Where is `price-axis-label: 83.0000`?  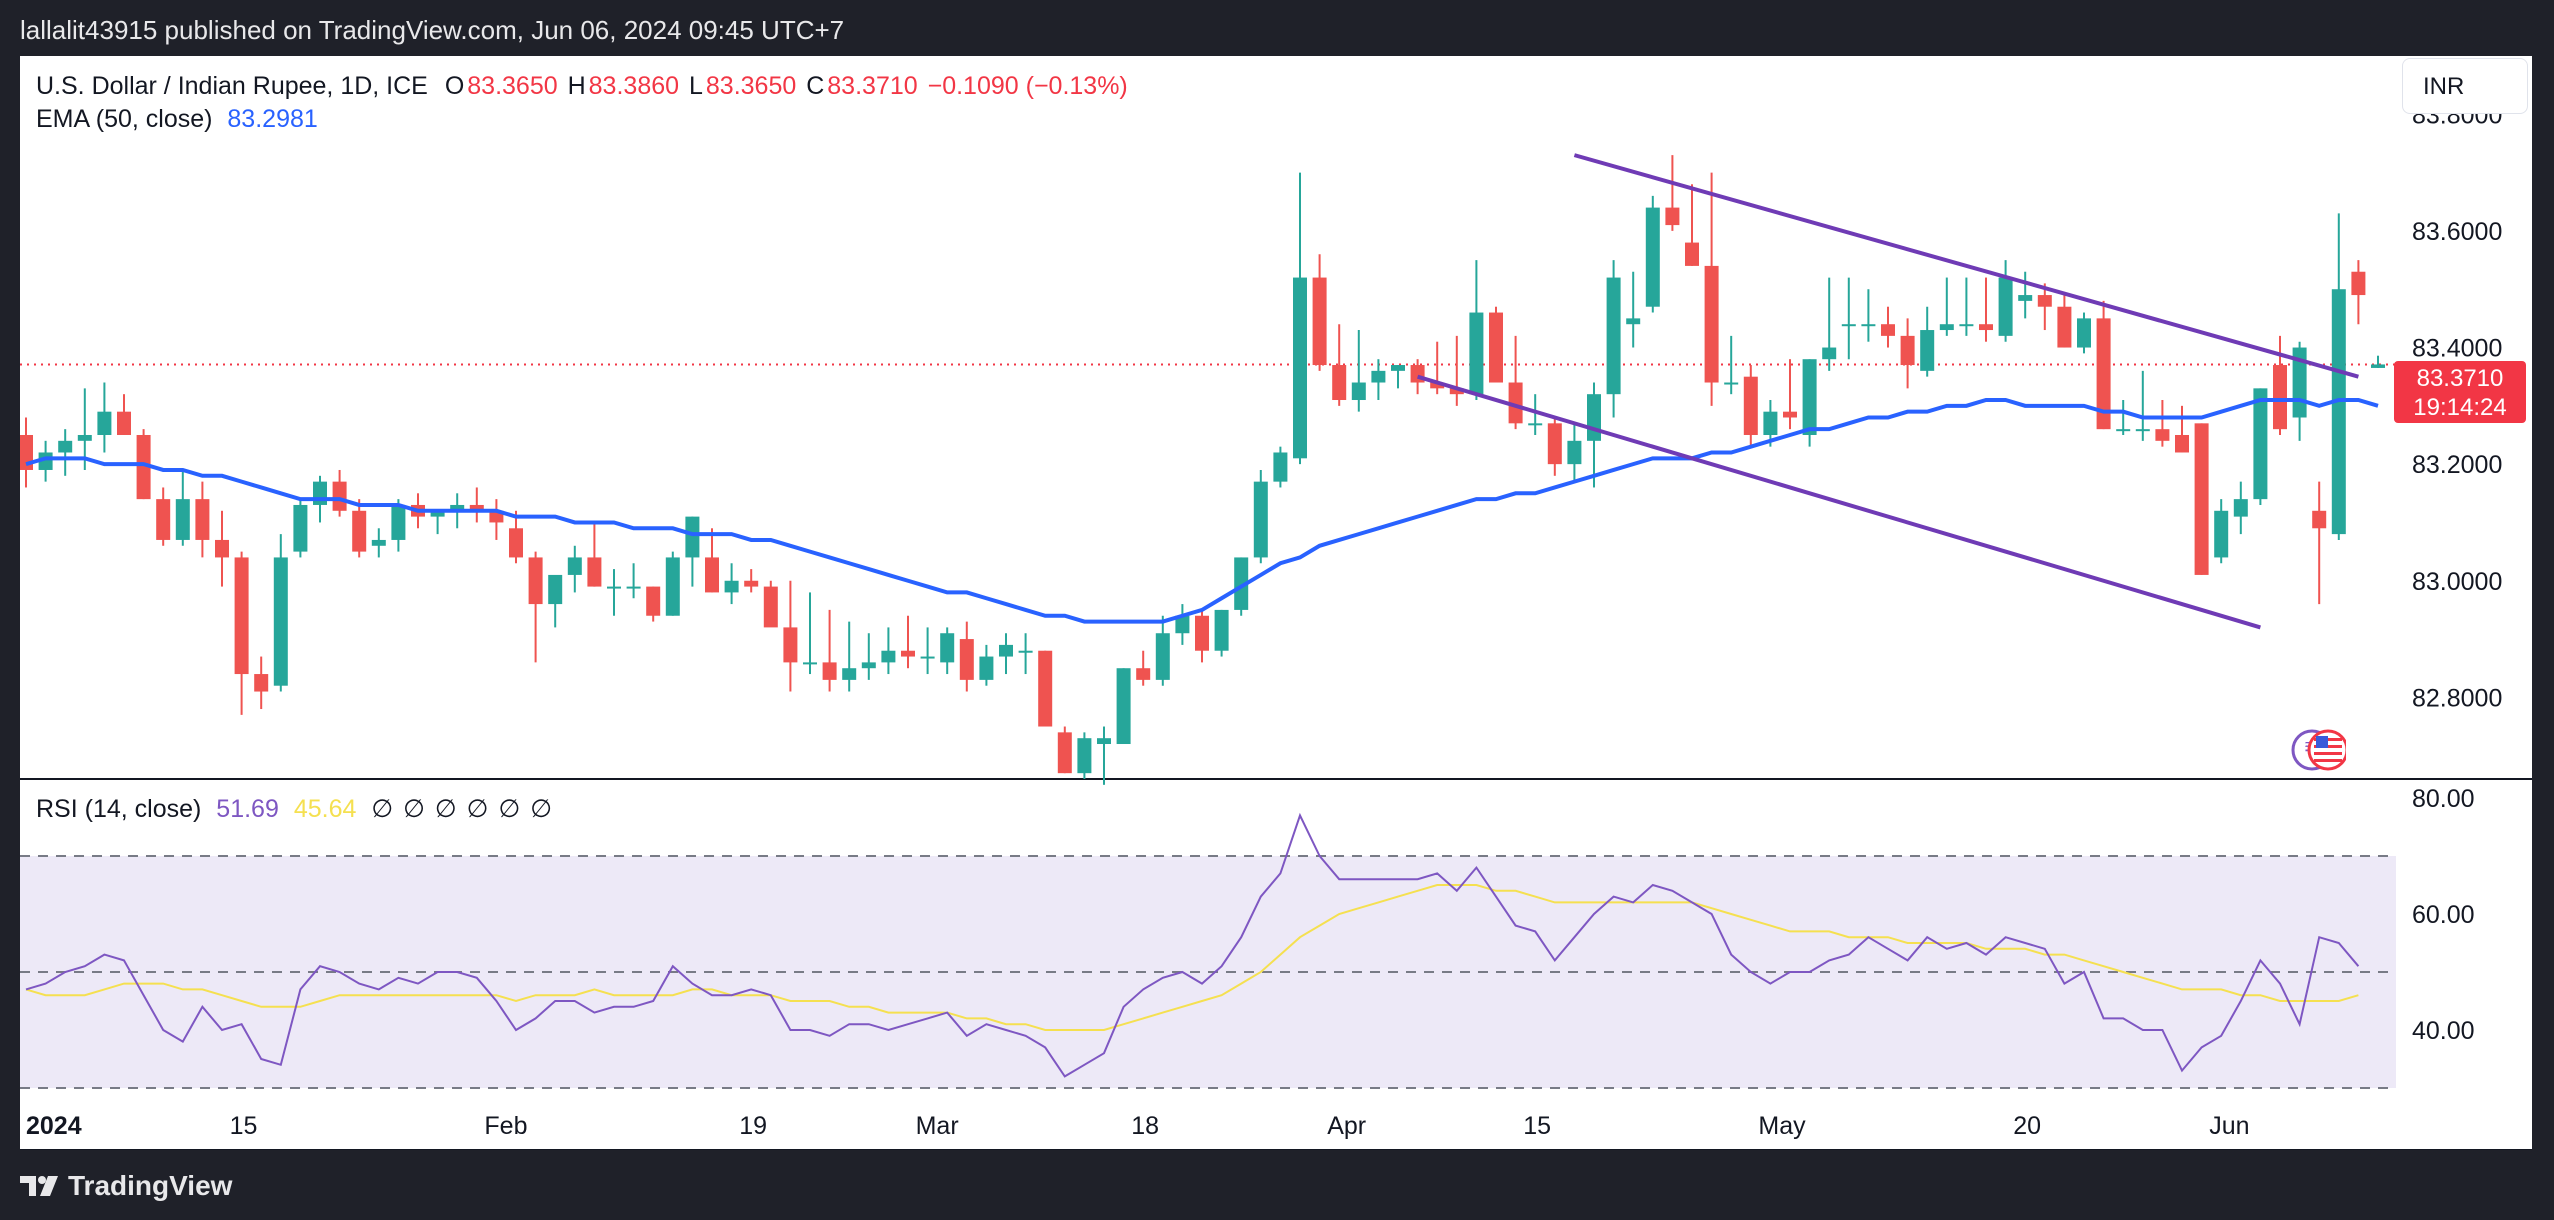
price-axis-label: 83.0000 is located at coordinates (2457, 582).